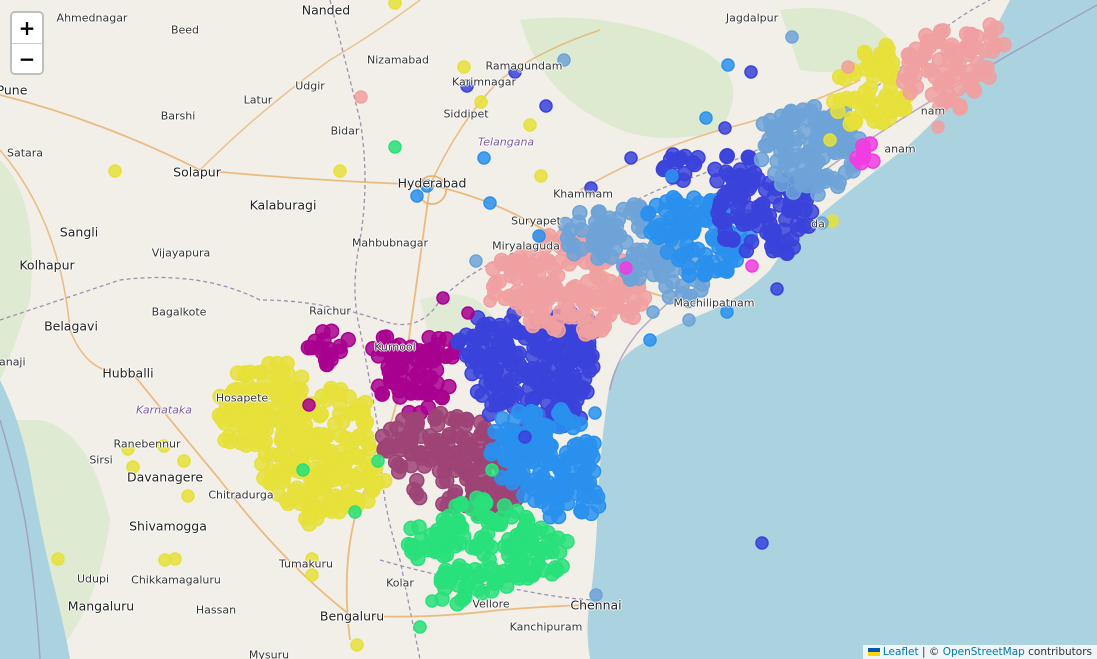 Image resolution: width=1097 pixels, height=659 pixels. Describe the element at coordinates (953, 66) in the screenshot. I see `cluster-pink-srikakulam` at that location.